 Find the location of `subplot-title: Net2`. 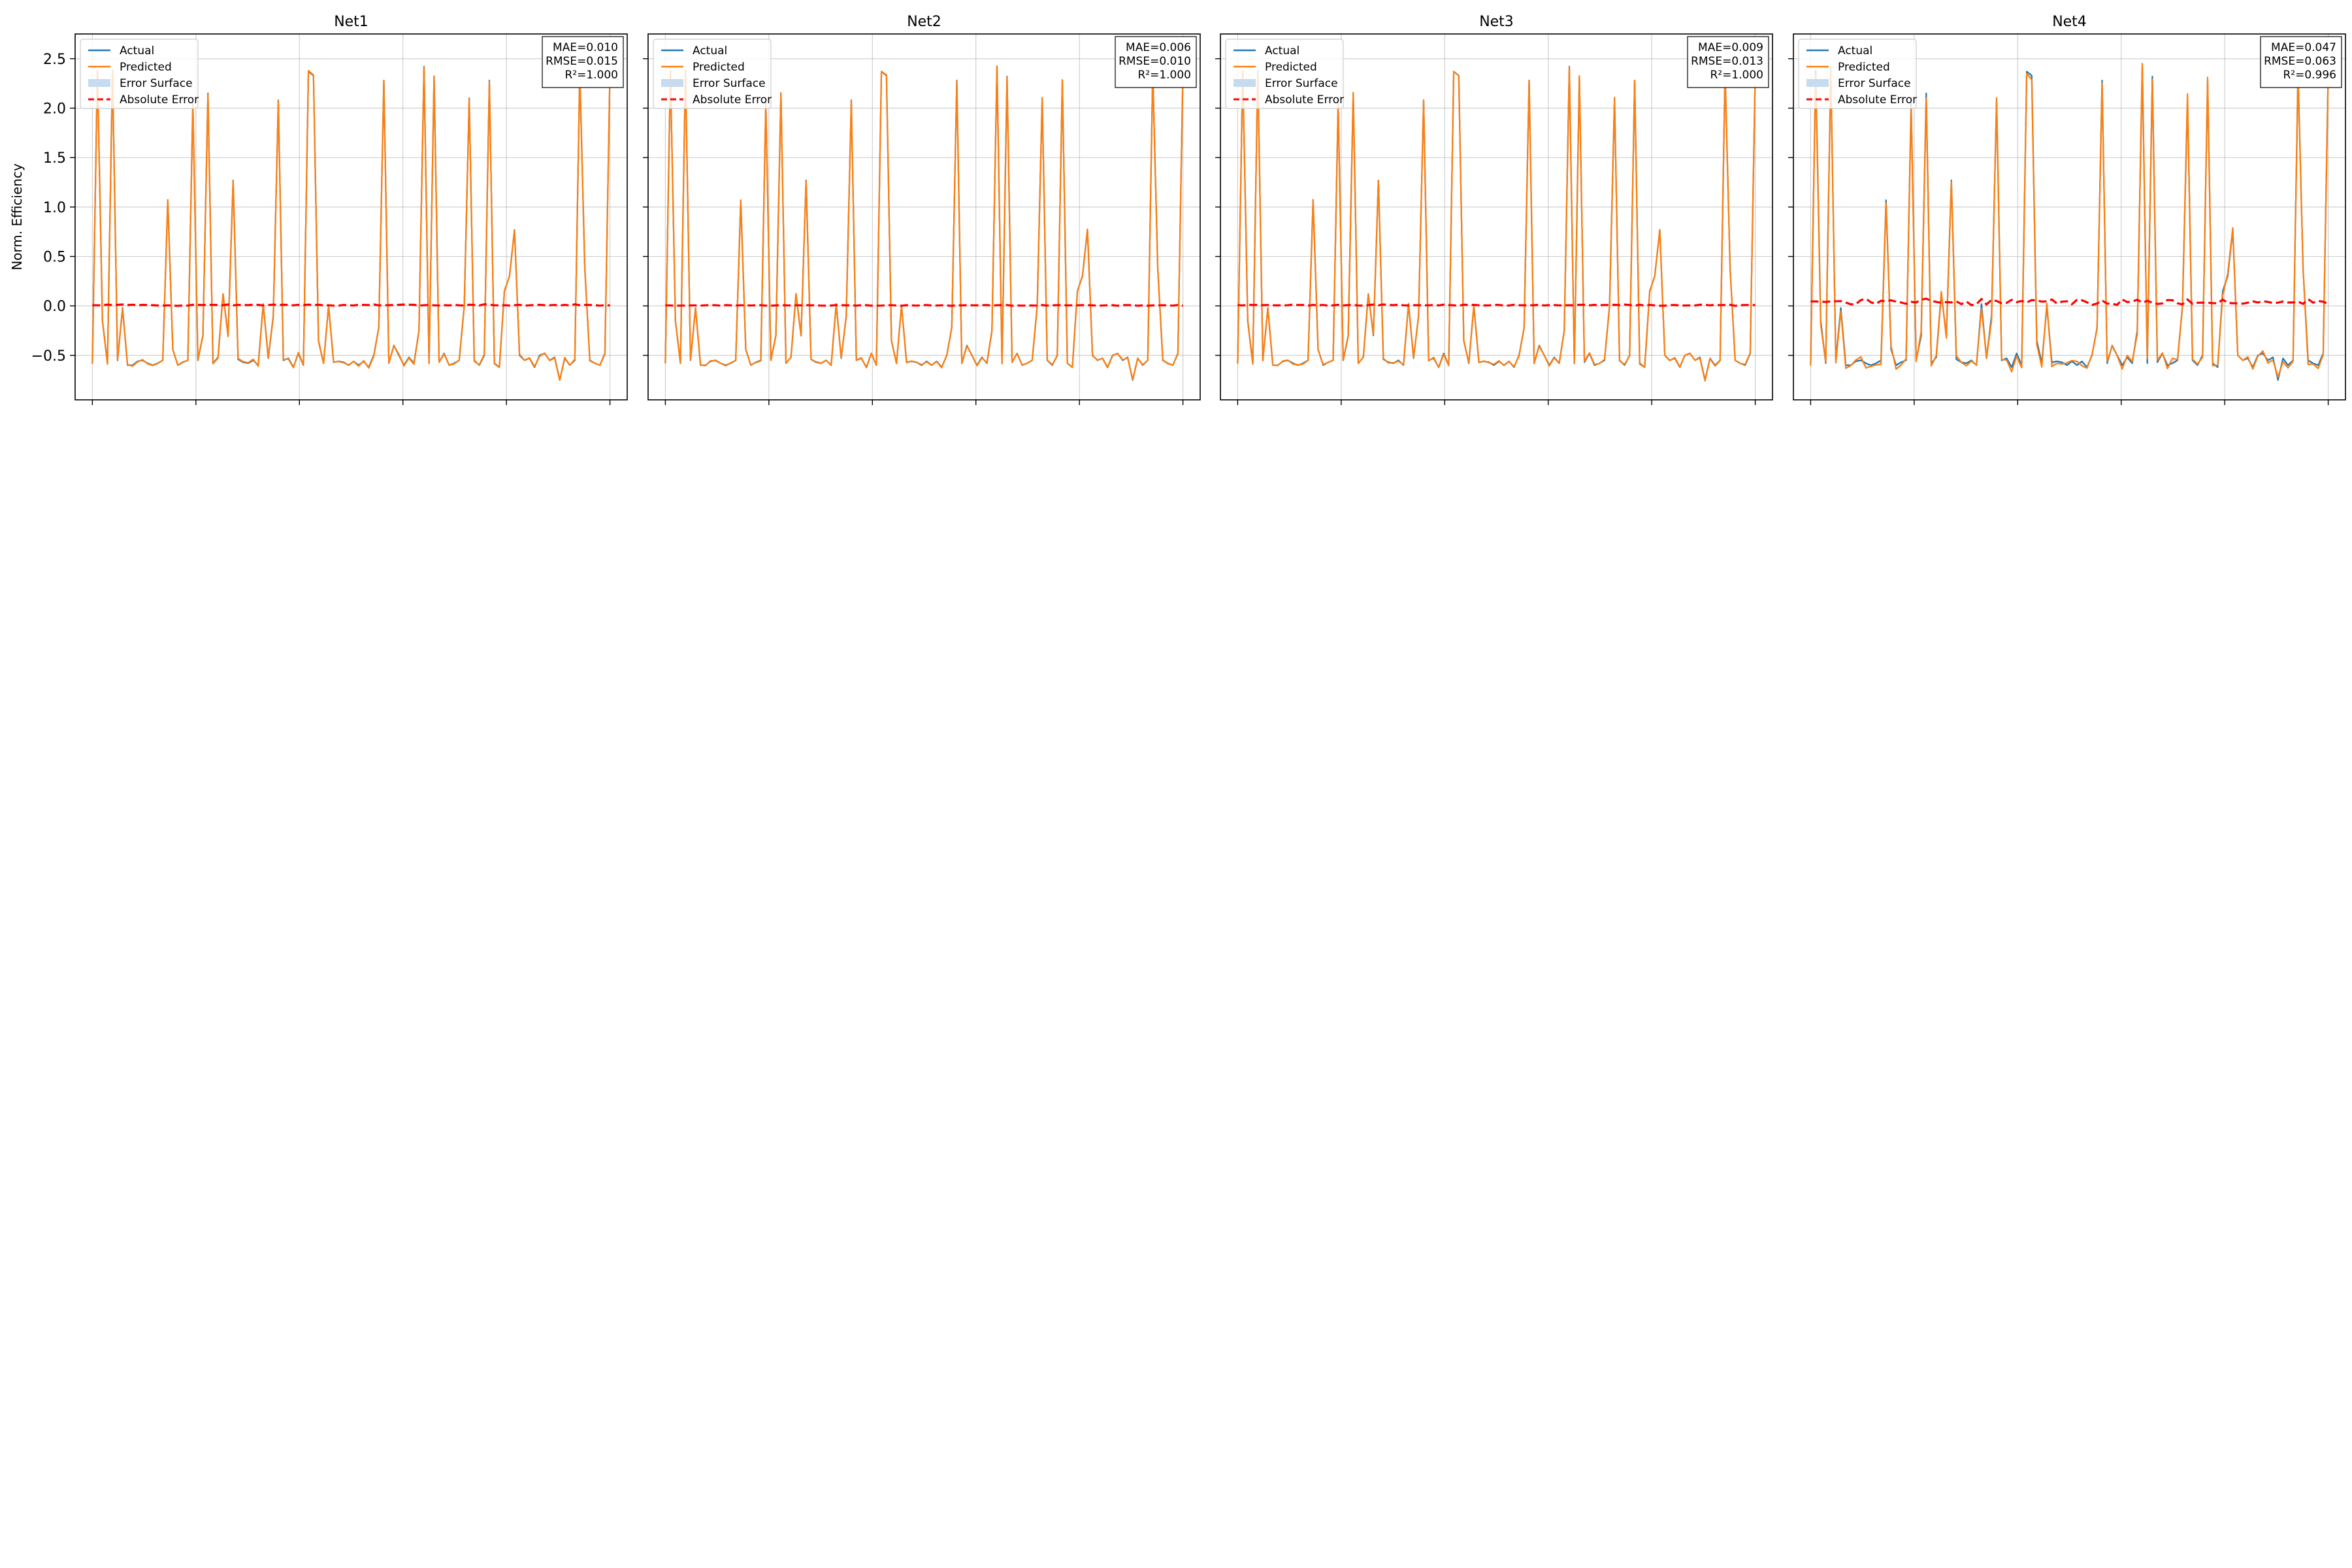

subplot-title: Net2 is located at coordinates (924, 22).